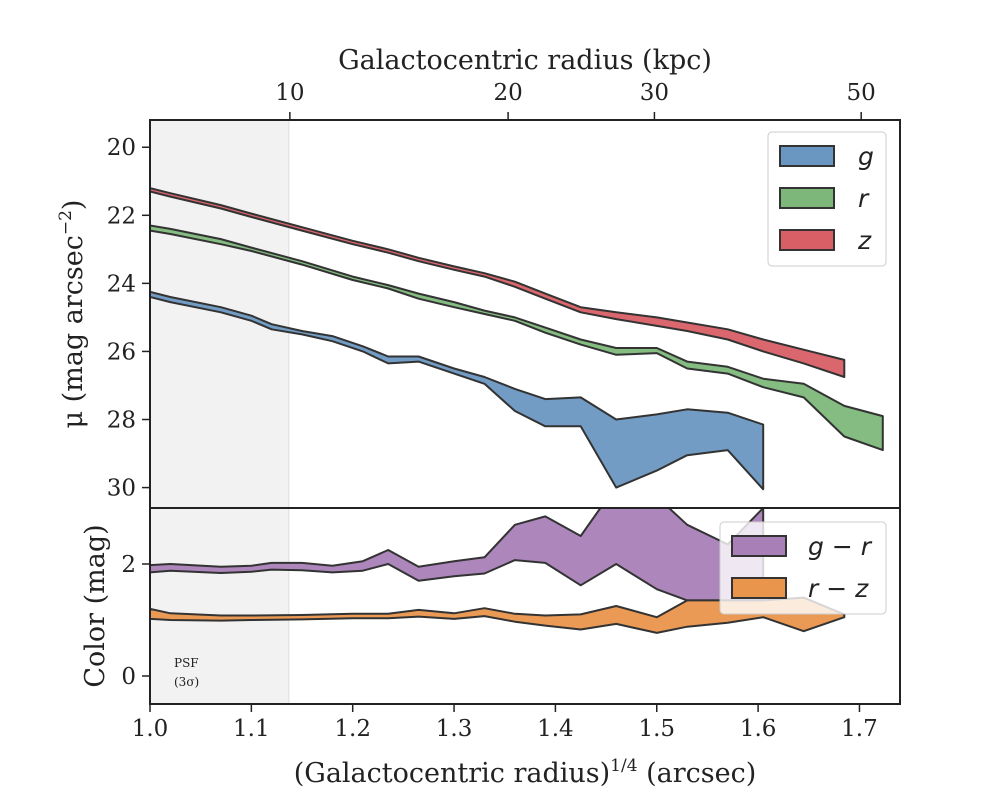 The image size is (1000, 800). I want to click on sb-legend: g r z, so click(827, 199).